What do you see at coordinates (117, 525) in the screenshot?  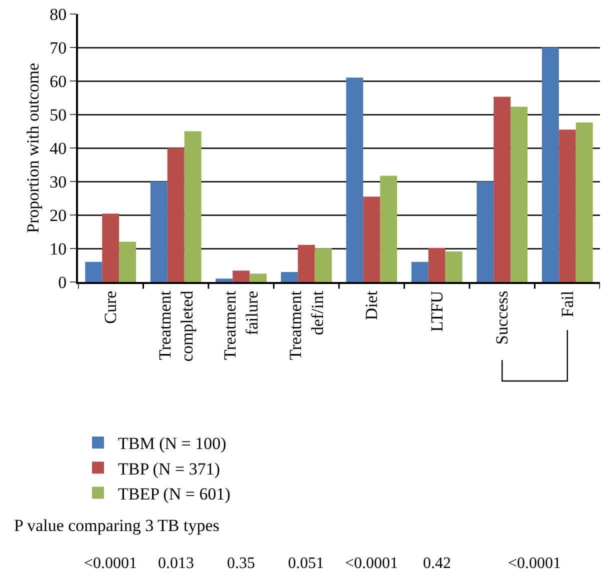 I see `text: P value comparing 3 TB types` at bounding box center [117, 525].